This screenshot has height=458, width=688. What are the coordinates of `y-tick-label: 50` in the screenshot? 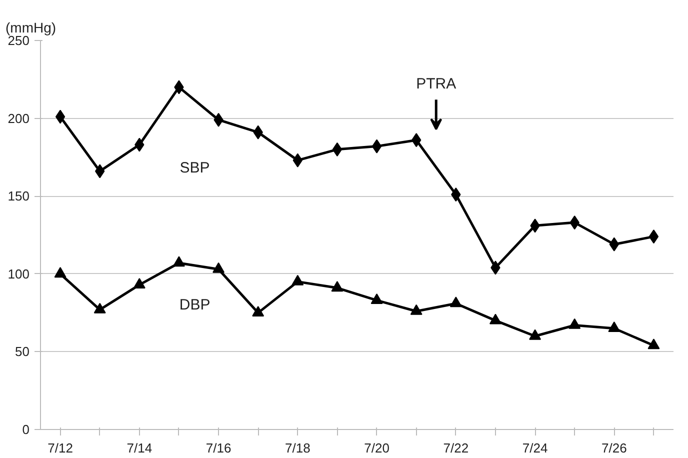 It's located at (22, 352).